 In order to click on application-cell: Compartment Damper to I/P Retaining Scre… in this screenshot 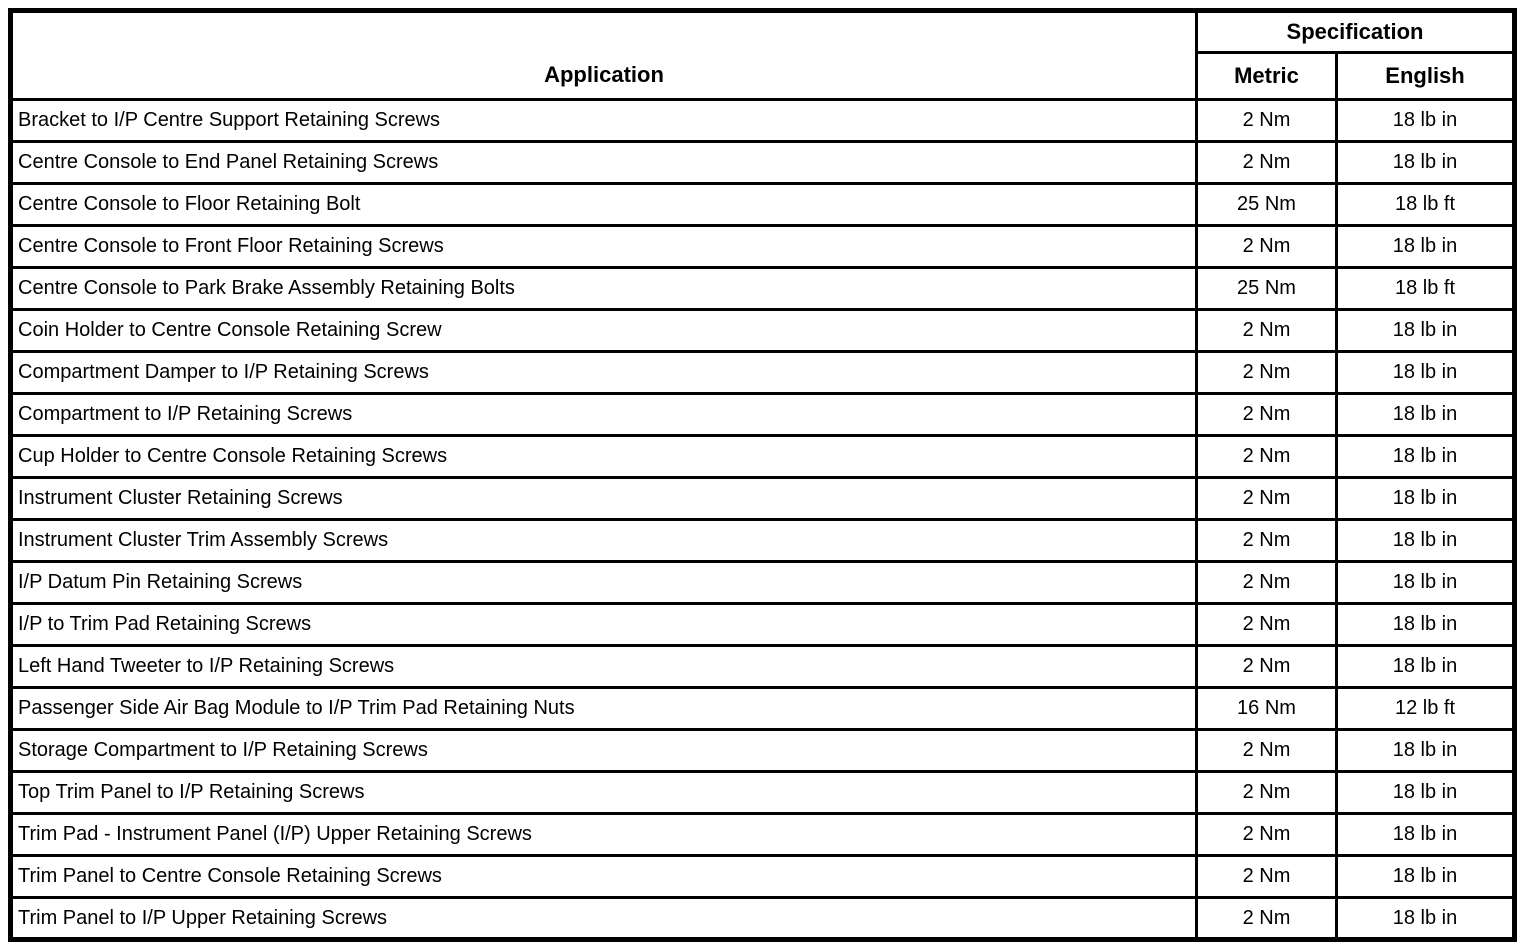, I will do `click(603, 372)`.